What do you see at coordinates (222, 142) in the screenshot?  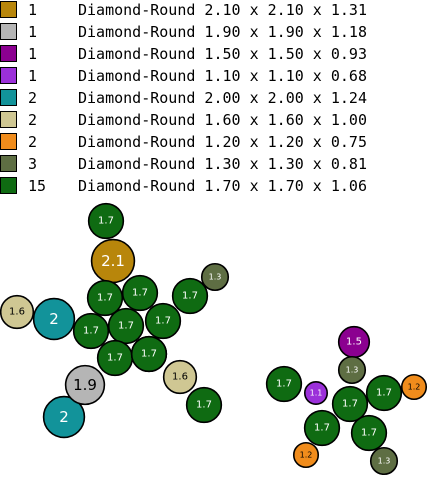 I see `legend-description: Diamond-Round 1.20 x 1.20 x 0.75` at bounding box center [222, 142].